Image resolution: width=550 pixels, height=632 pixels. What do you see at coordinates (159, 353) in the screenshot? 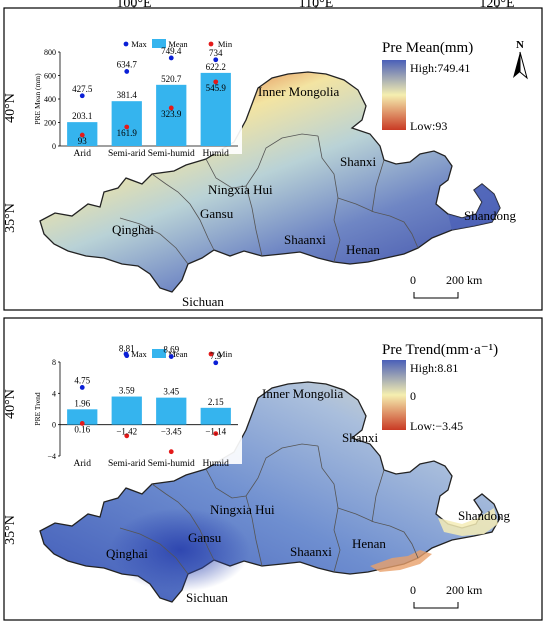
I see `legend-mean-marker` at bounding box center [159, 353].